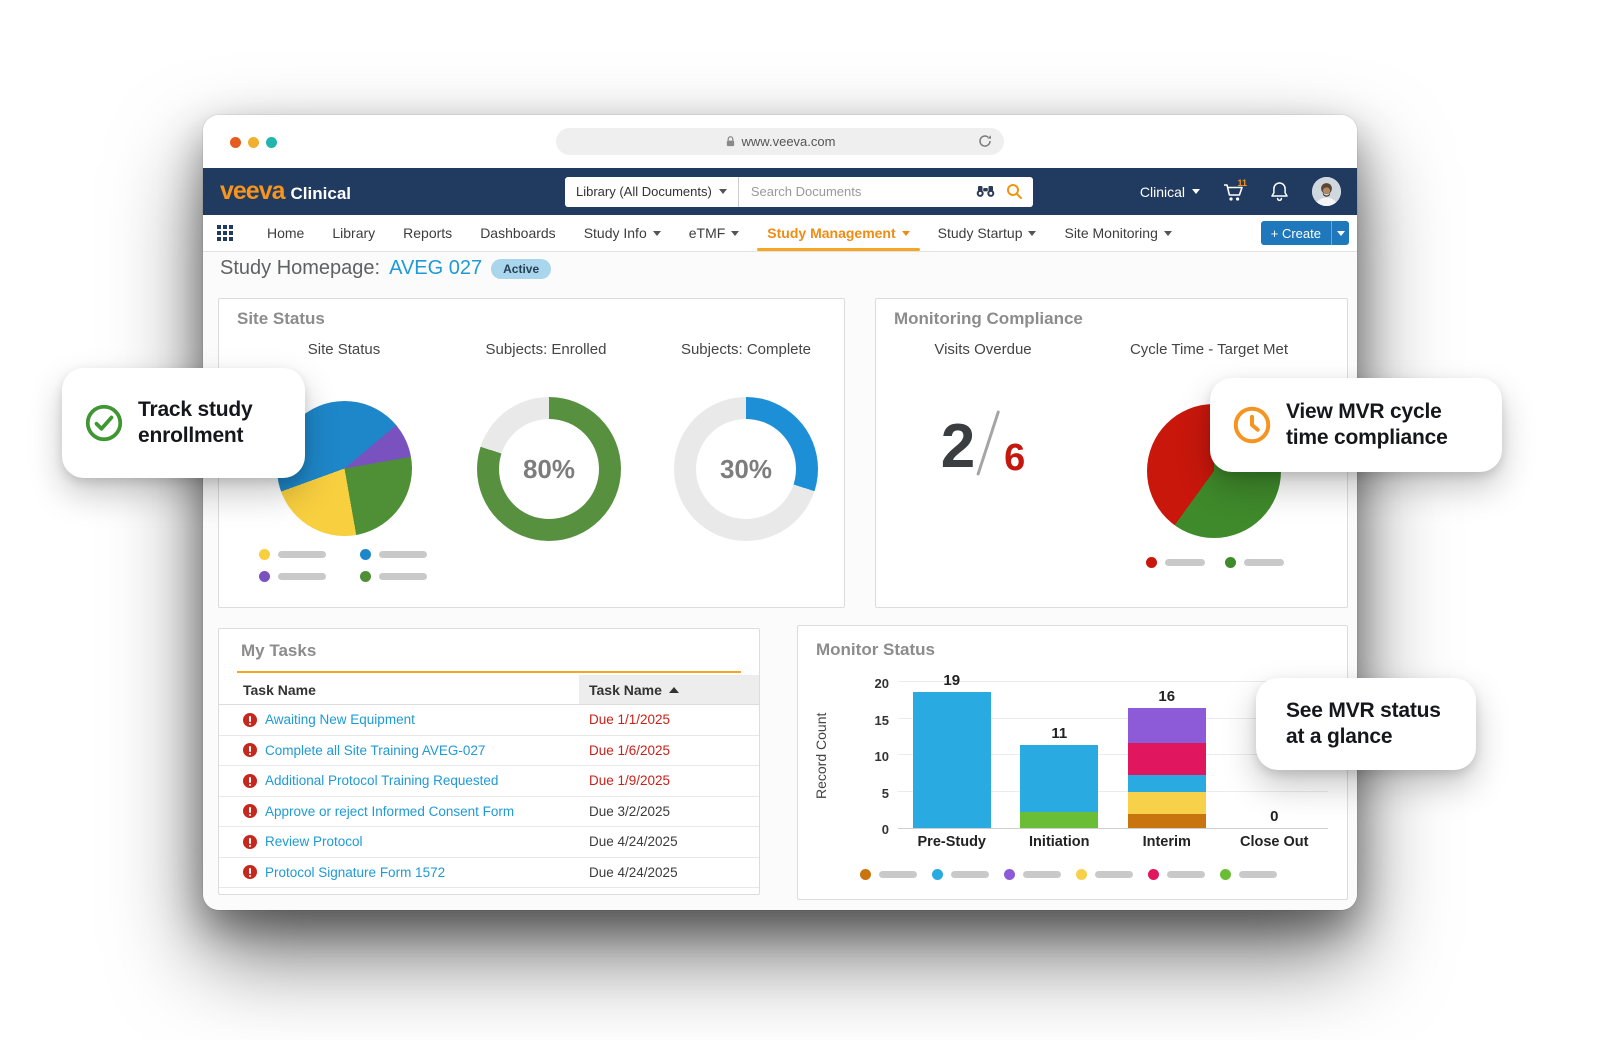 Image resolution: width=1600 pixels, height=1040 pixels. I want to click on task-link: Review Protocol, so click(314, 842).